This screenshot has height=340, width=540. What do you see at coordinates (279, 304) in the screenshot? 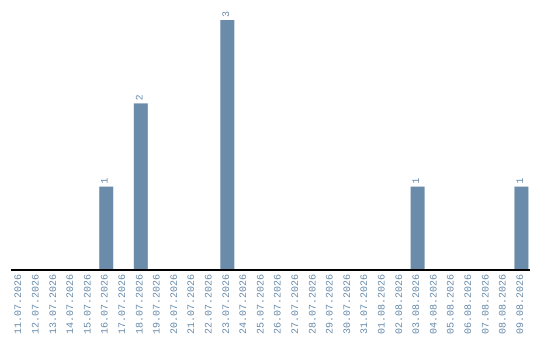
I see `x-tick-label: 26.07.2026` at bounding box center [279, 304].